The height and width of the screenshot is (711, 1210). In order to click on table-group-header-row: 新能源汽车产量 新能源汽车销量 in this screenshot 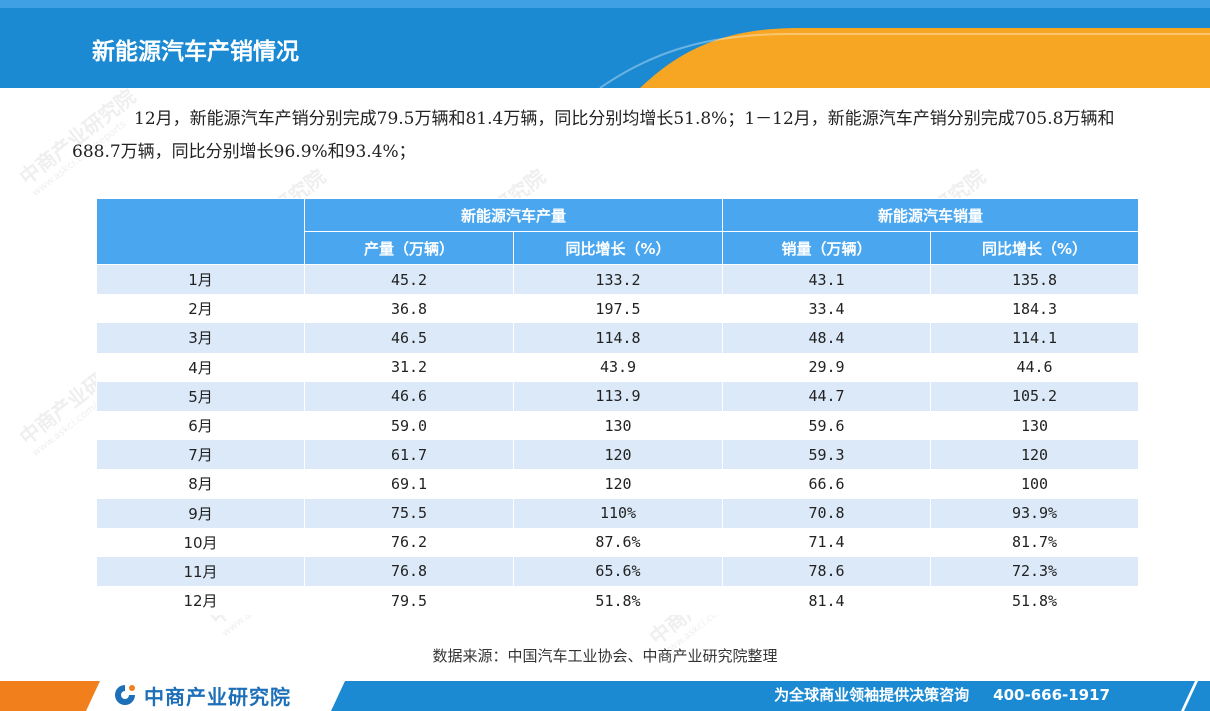, I will do `click(618, 231)`.